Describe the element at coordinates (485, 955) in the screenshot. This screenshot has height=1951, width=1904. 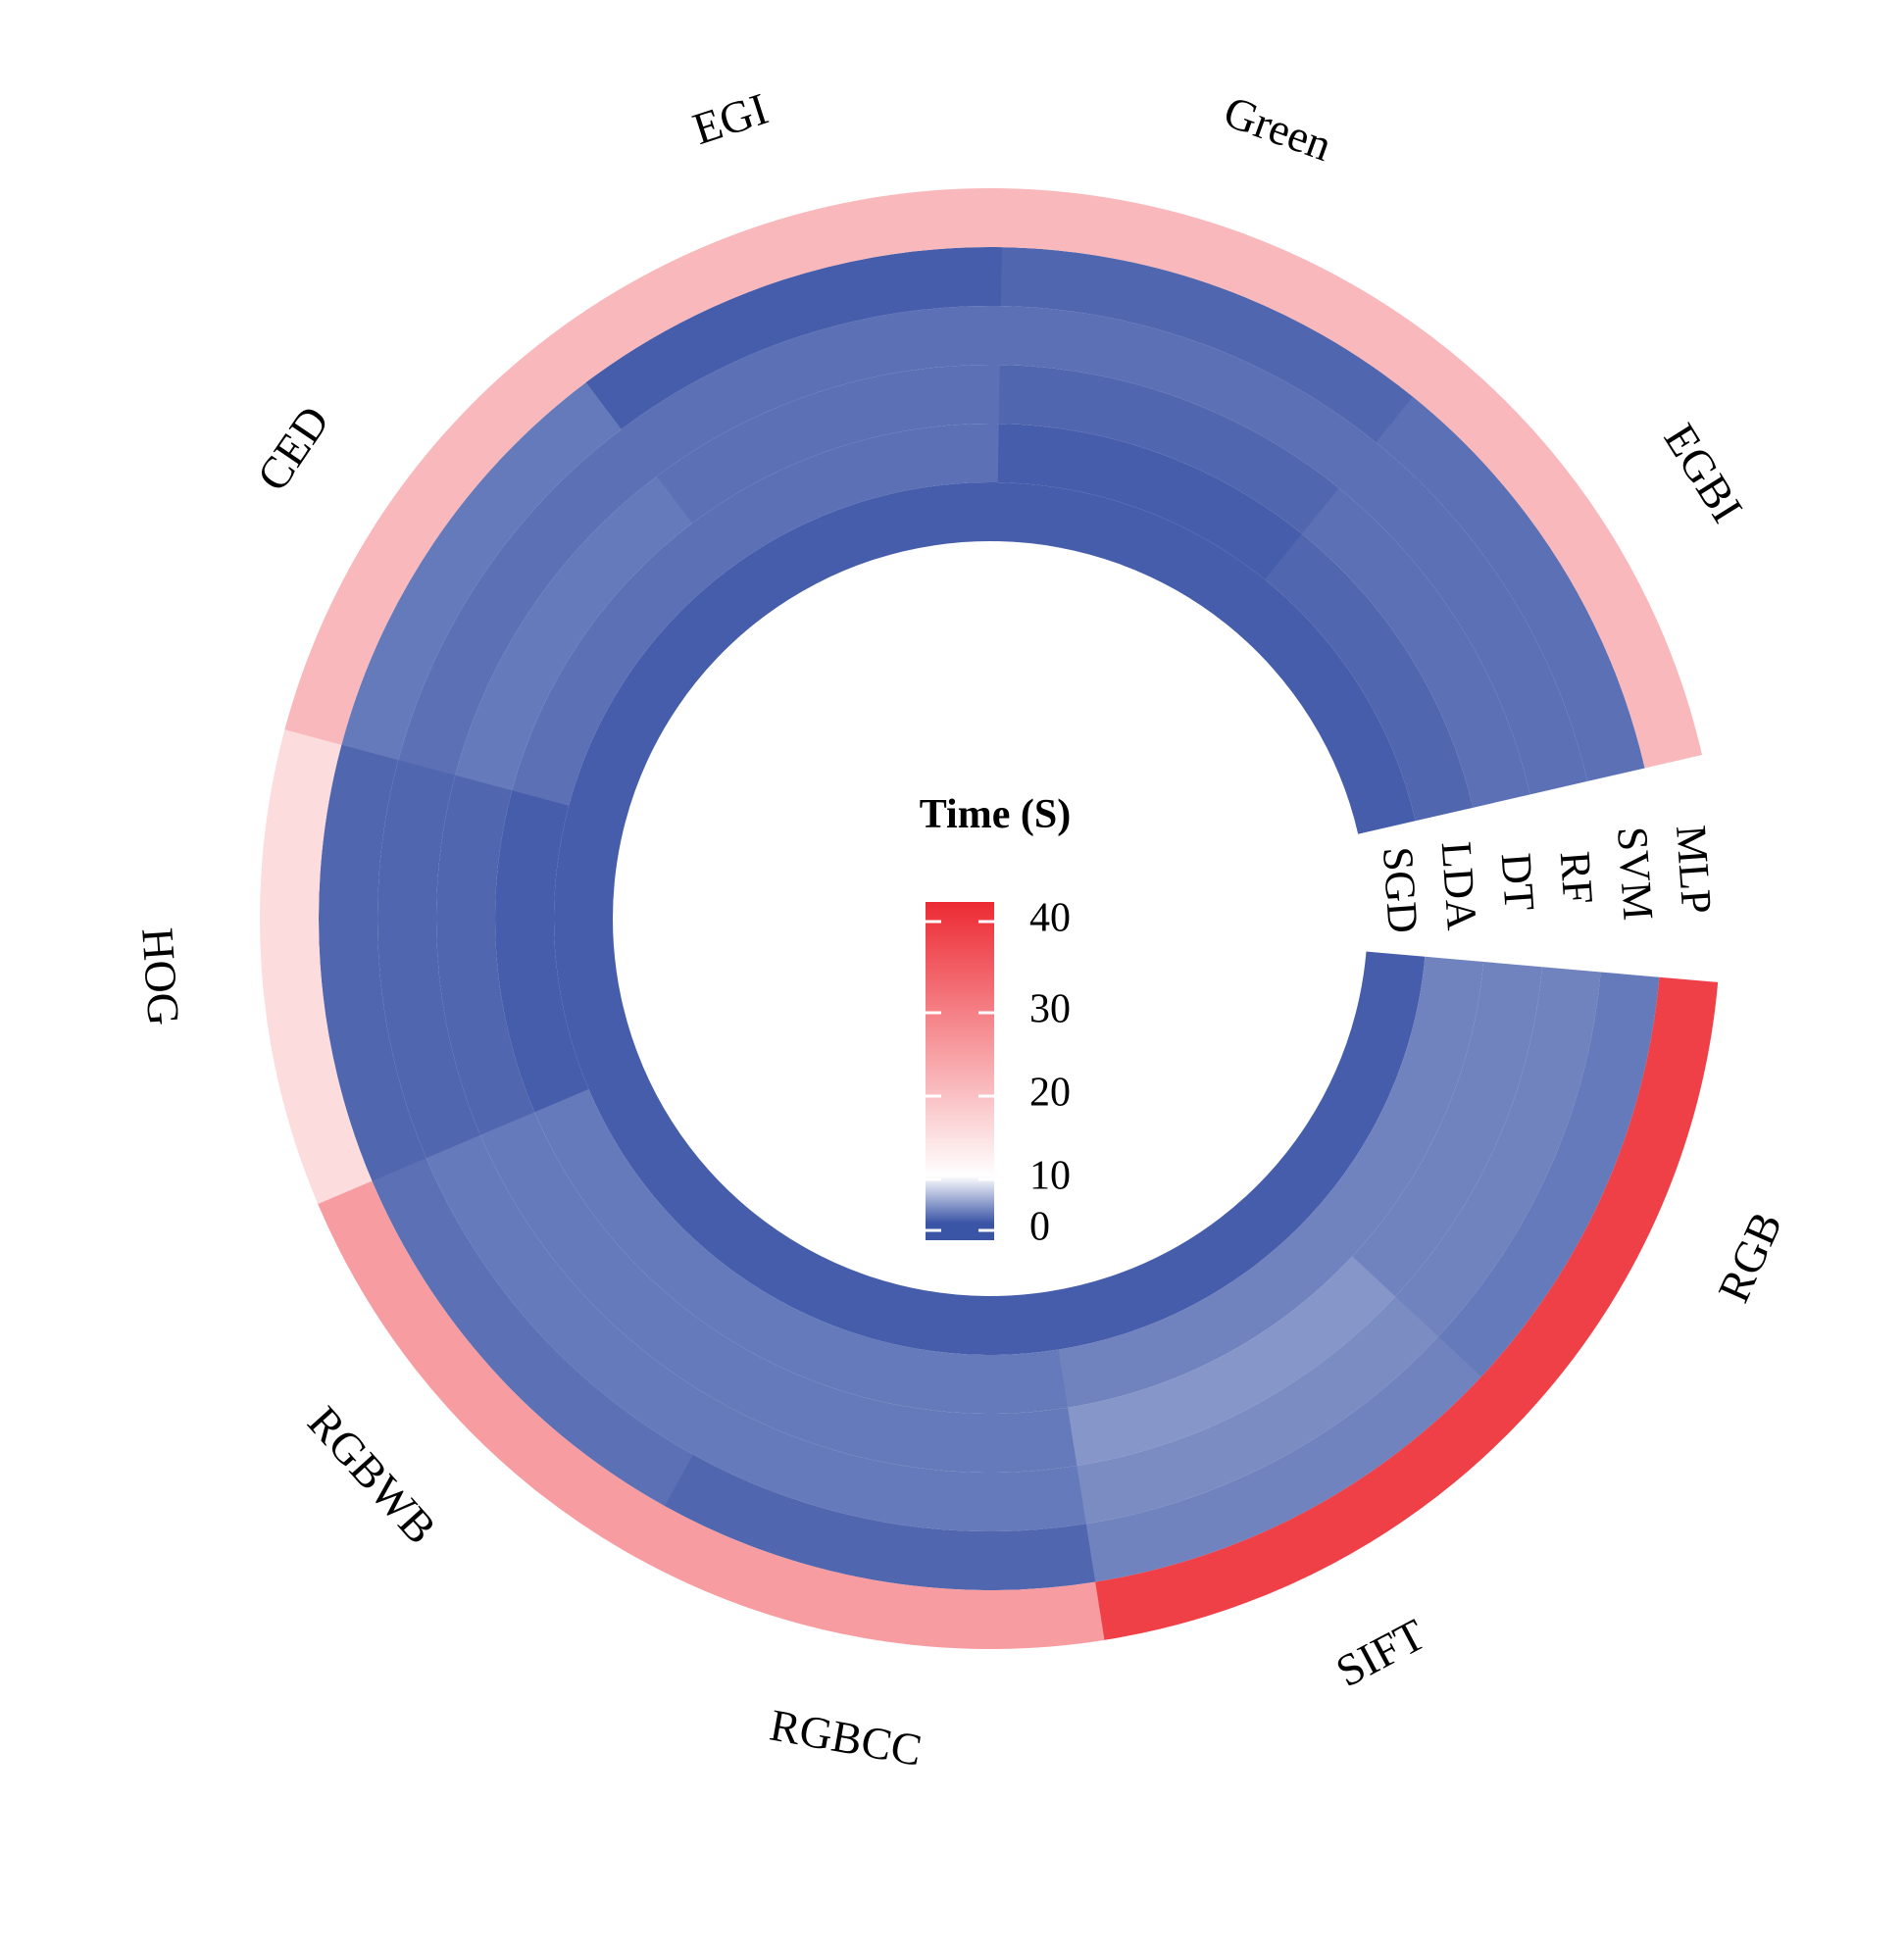
I see `cell-dt-hog` at that location.